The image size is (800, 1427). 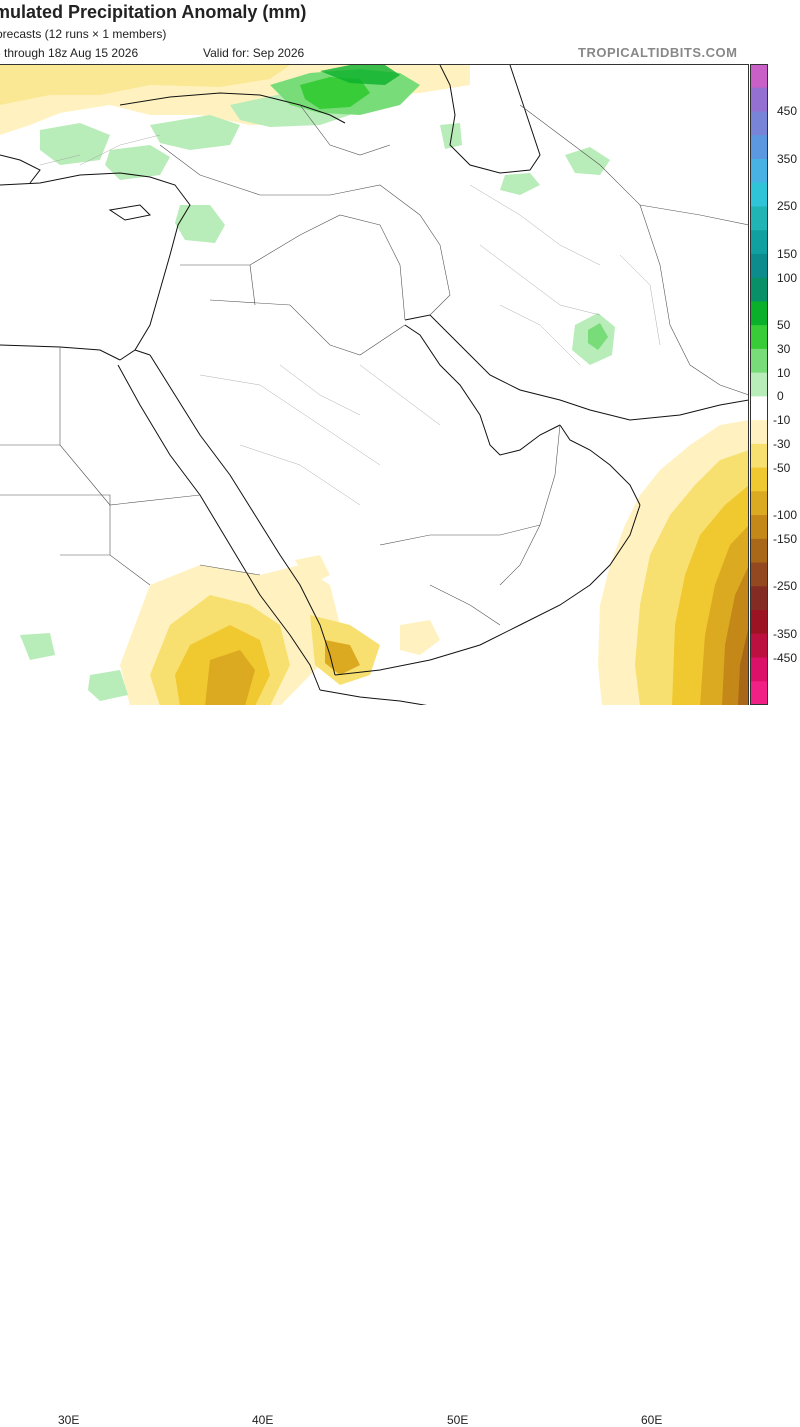 I want to click on colorbar-label: 100, so click(x=787, y=277).